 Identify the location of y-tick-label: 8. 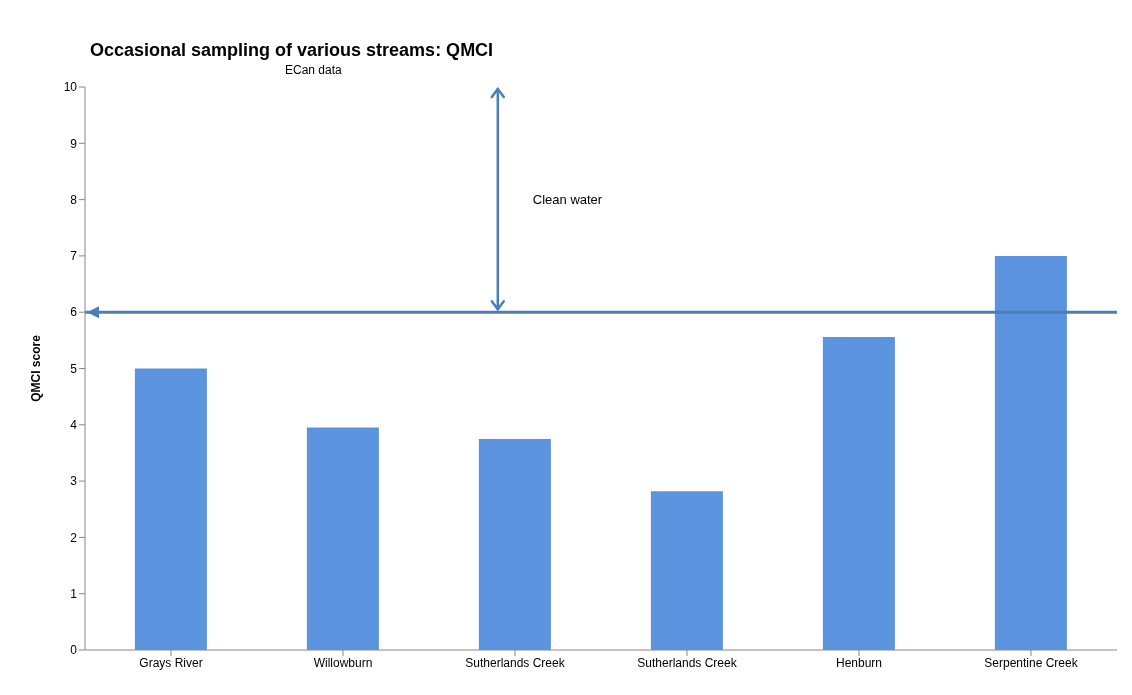
(74, 199).